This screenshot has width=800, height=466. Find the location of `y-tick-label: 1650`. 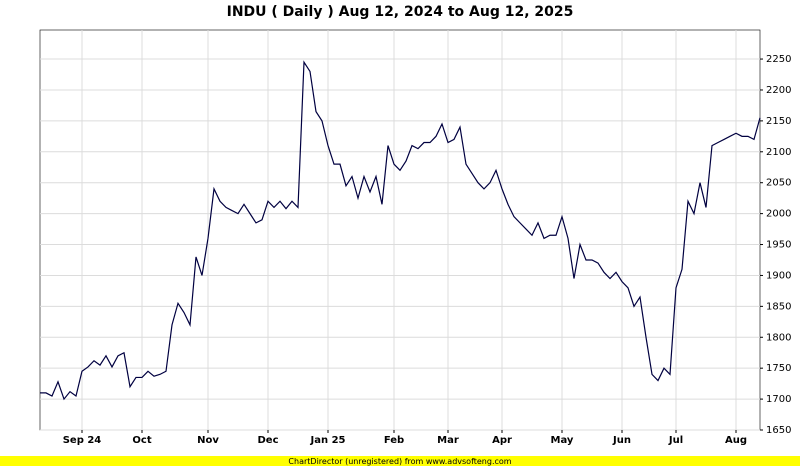

y-tick-label: 1650 is located at coordinates (778, 430).